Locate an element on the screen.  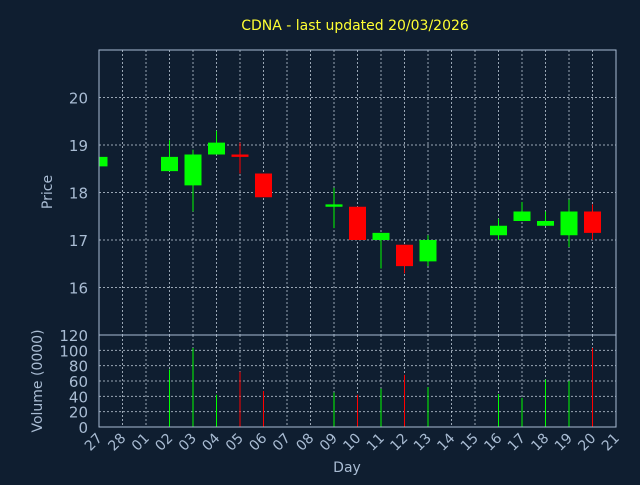
volume-tick-label: 80 is located at coordinates (78, 367).